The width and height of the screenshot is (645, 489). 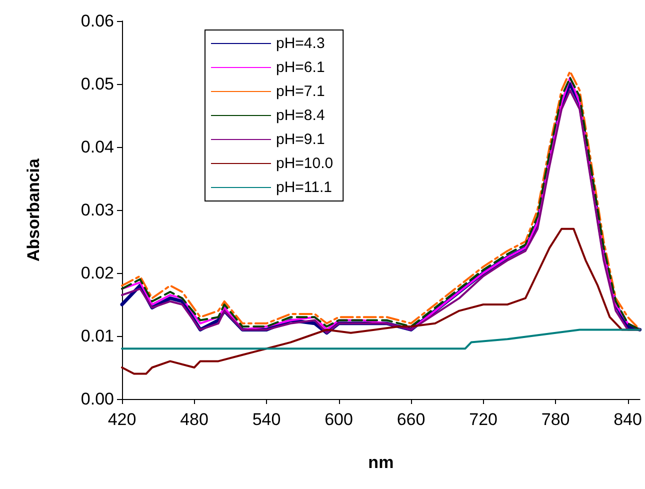 What do you see at coordinates (97, 399) in the screenshot?
I see `y-tick-label: 0.00` at bounding box center [97, 399].